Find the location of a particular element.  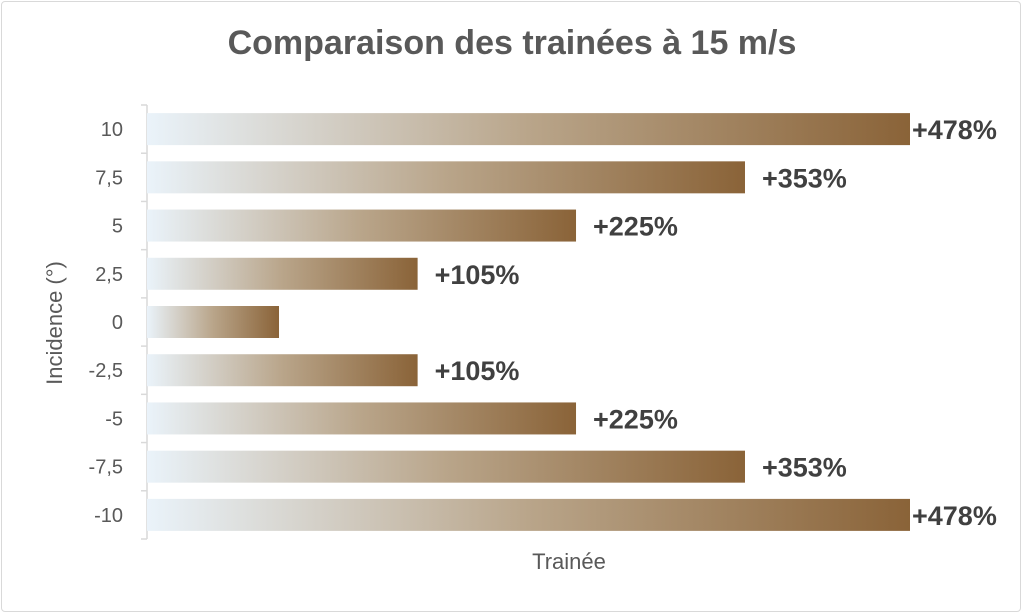

y-tick-label: 7,5 is located at coordinates (109, 178).